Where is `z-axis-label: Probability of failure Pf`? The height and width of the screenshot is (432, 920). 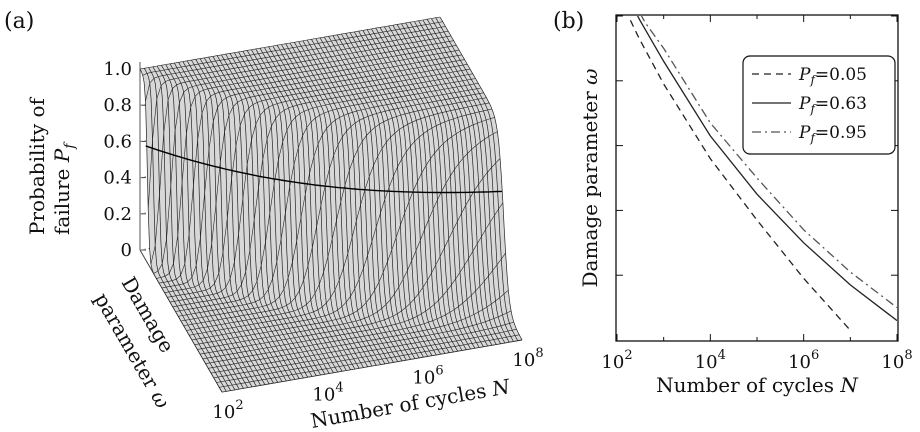 z-axis-label: Probability of failure Pf is located at coordinates (51, 165).